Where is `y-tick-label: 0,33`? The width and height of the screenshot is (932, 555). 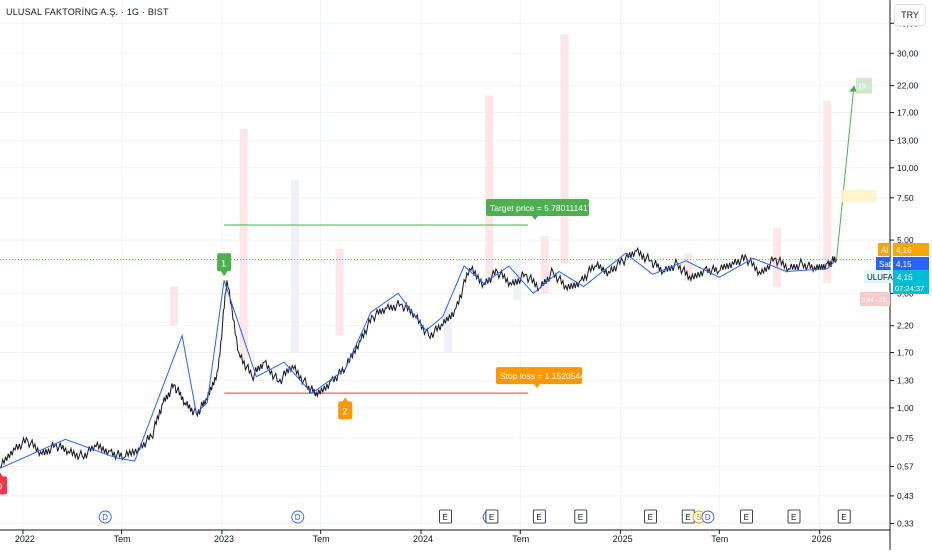 y-tick-label: 0,33 is located at coordinates (905, 523).